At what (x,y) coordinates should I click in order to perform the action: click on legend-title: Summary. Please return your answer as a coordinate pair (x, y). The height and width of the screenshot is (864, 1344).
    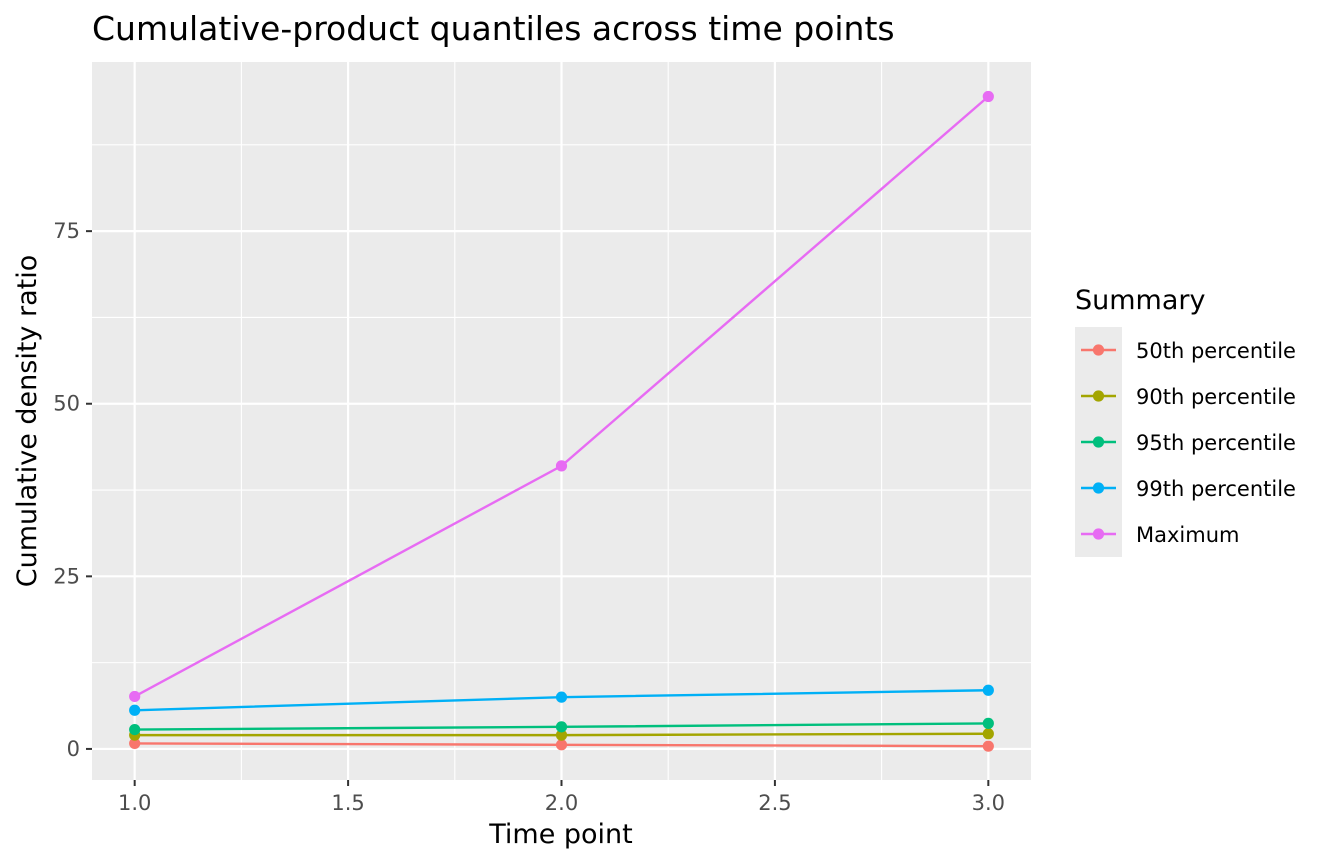
    Looking at the image, I should click on (1140, 300).